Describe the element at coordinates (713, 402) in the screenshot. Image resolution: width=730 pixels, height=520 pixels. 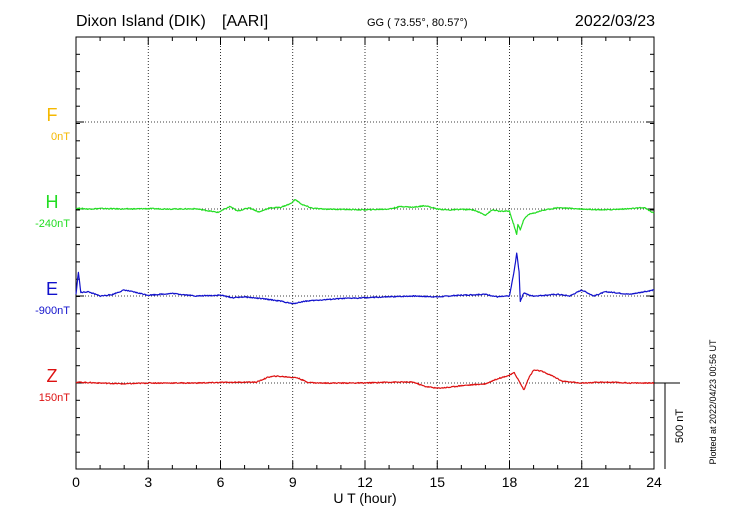
I see `plotted-at-note: Plotted at 2022/04/23 00:56 UT` at that location.